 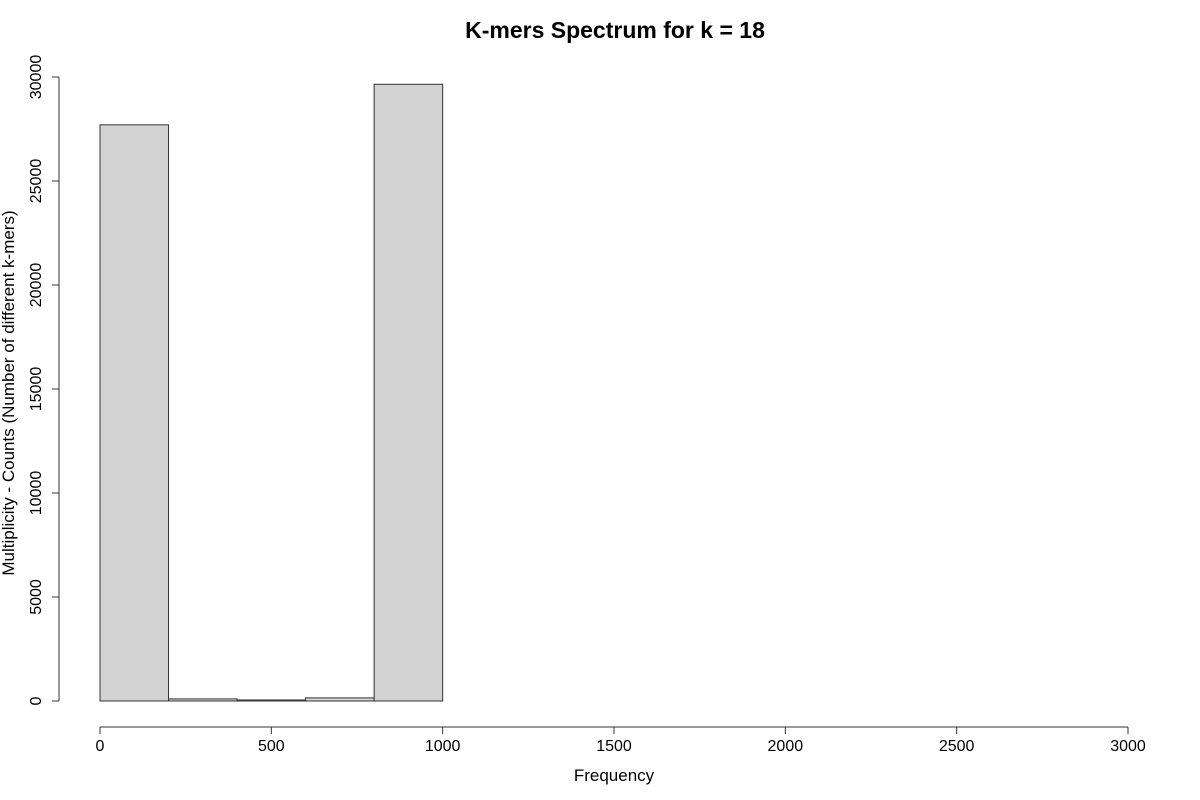 I want to click on x-tick-label: 0, so click(x=100, y=746).